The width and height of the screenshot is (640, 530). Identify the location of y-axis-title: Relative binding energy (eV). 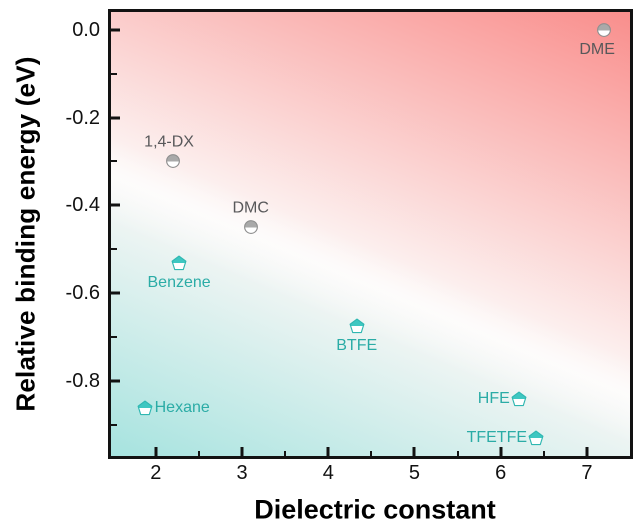
(25, 234).